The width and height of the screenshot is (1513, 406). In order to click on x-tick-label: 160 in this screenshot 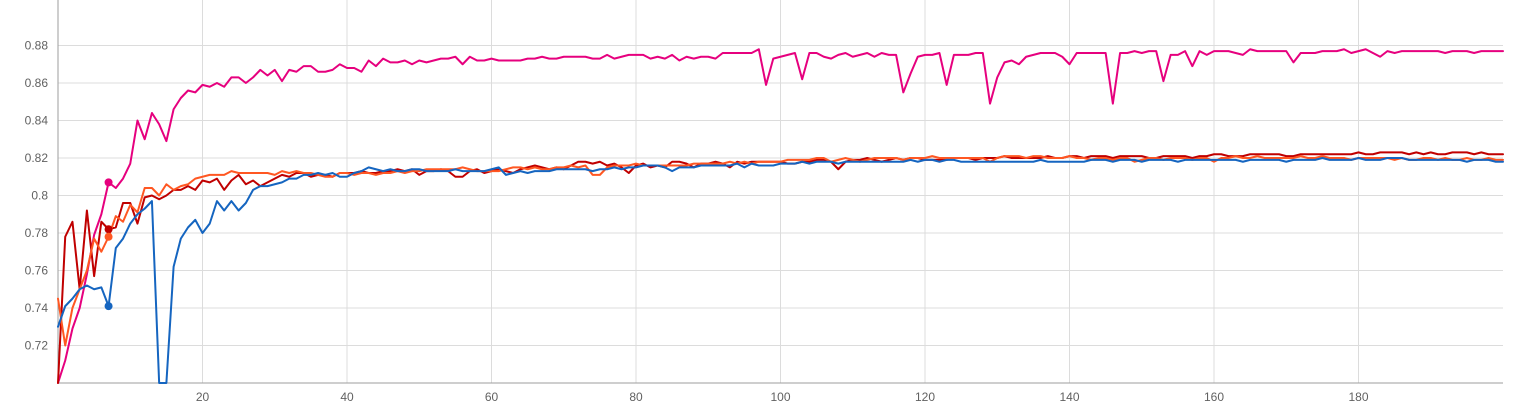, I will do `click(1214, 397)`.